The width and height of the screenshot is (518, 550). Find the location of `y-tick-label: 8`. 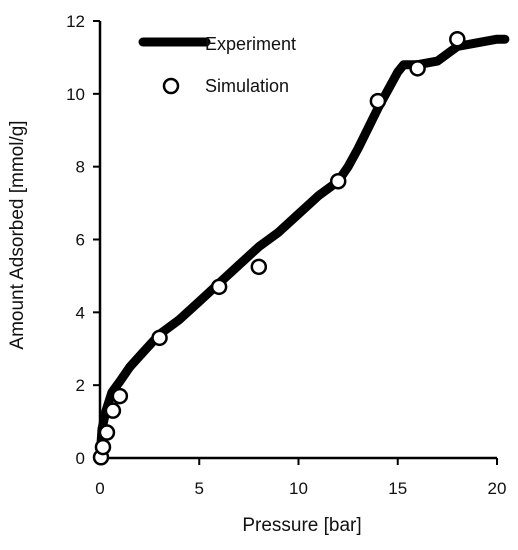

y-tick-label: 8 is located at coordinates (80, 167).